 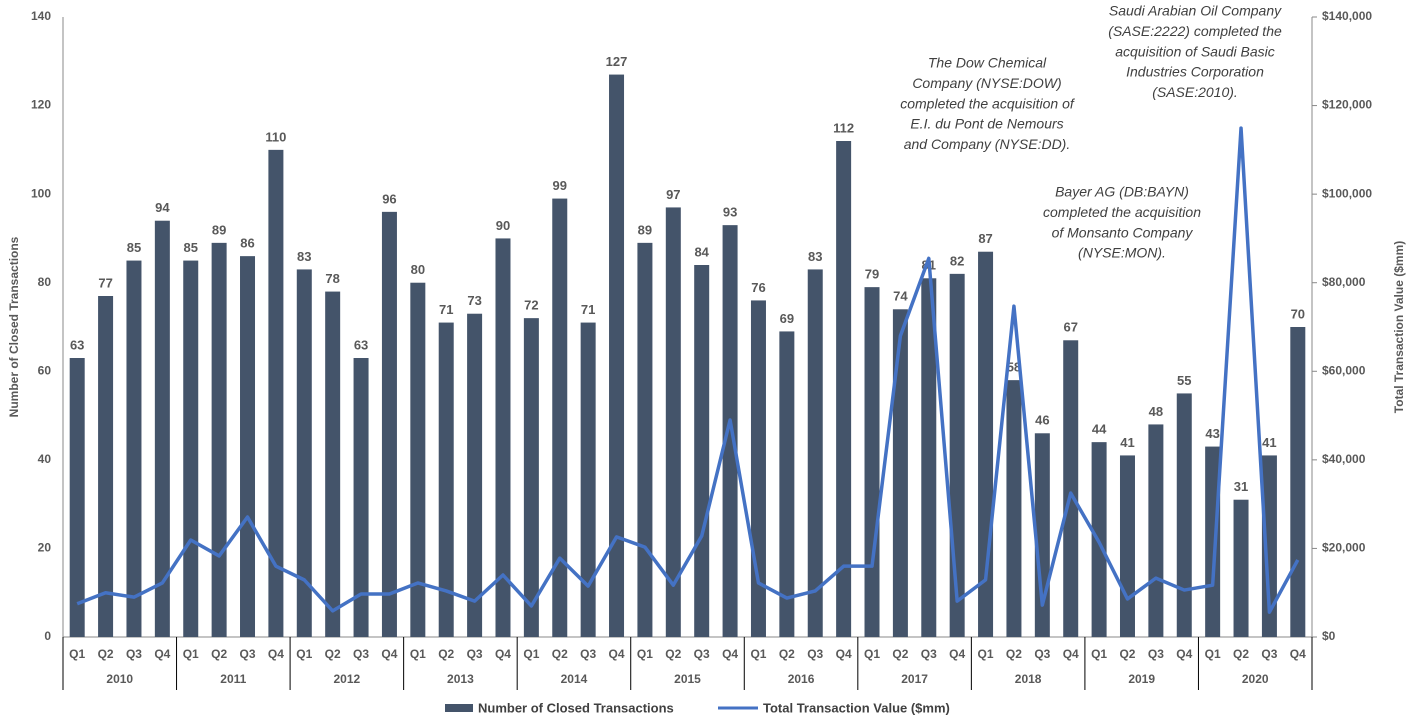 I want to click on annotation: Saudi Arabian Oil Company, so click(x=1195, y=11).